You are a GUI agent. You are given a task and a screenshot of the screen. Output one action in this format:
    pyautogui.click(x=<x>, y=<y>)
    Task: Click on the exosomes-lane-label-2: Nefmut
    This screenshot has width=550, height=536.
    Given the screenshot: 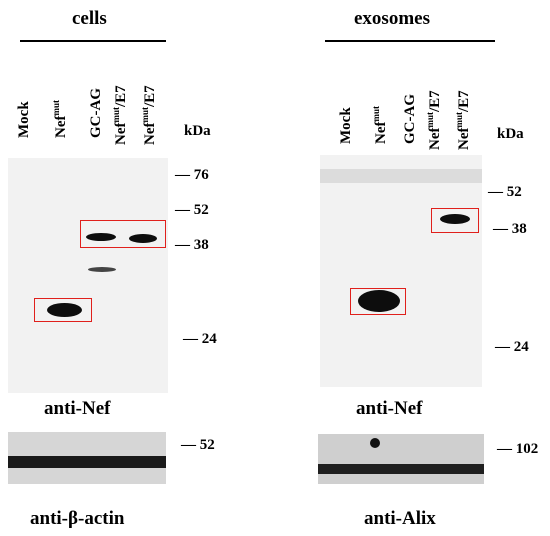 What is the action you would take?
    pyautogui.click(x=380, y=125)
    